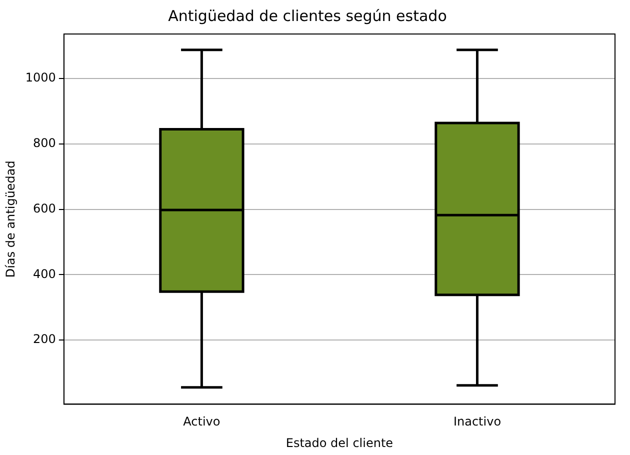  I want to click on y-tick-label: 400, so click(44, 273).